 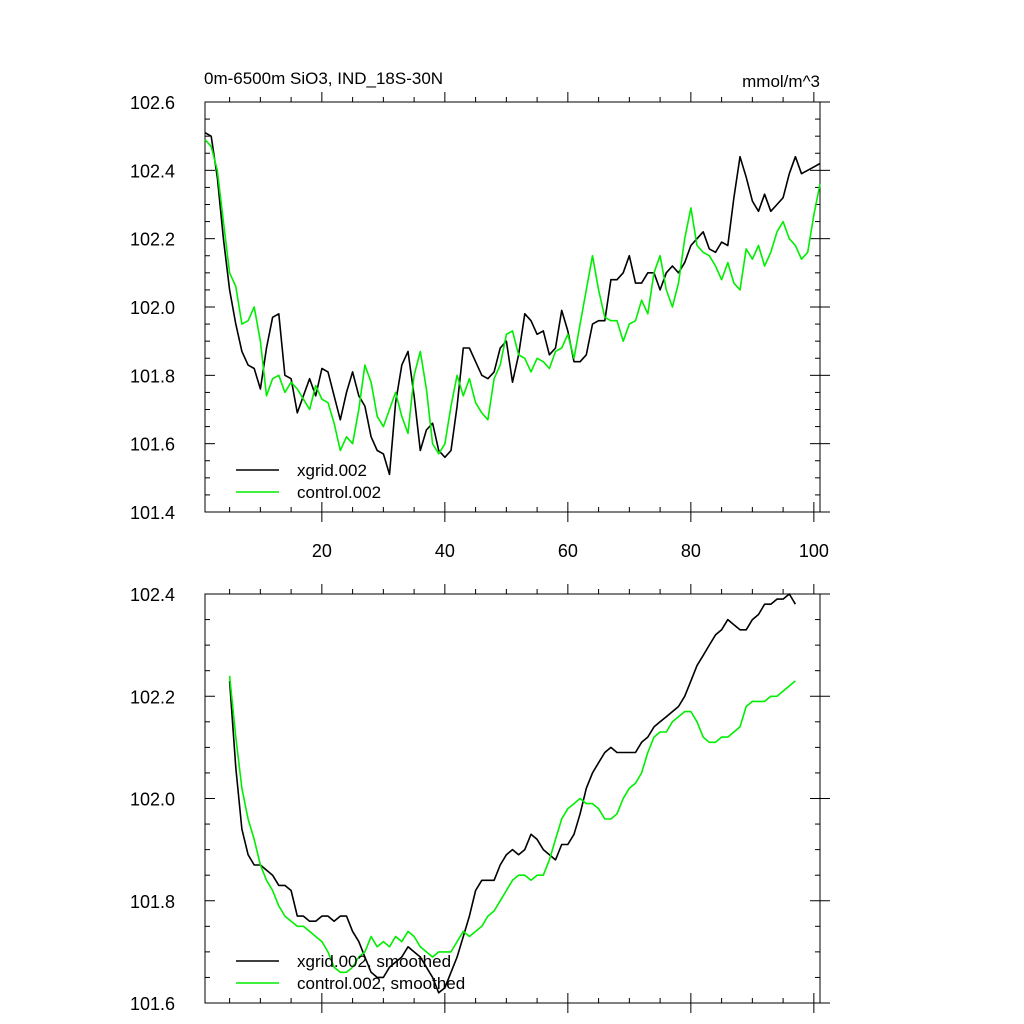 What do you see at coordinates (781, 81) in the screenshot?
I see `units-label: mmol/m^3` at bounding box center [781, 81].